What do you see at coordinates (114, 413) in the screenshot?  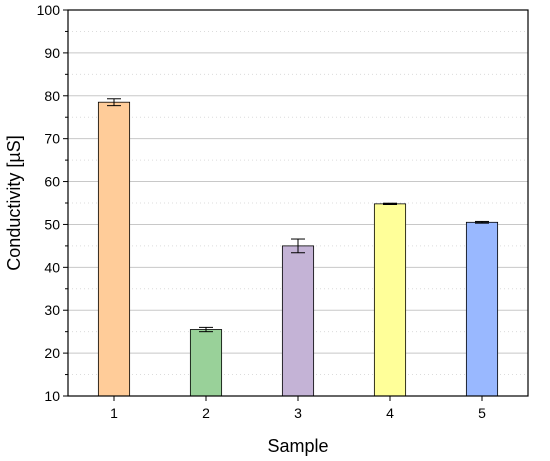 I see `x-tick-label: 1` at bounding box center [114, 413].